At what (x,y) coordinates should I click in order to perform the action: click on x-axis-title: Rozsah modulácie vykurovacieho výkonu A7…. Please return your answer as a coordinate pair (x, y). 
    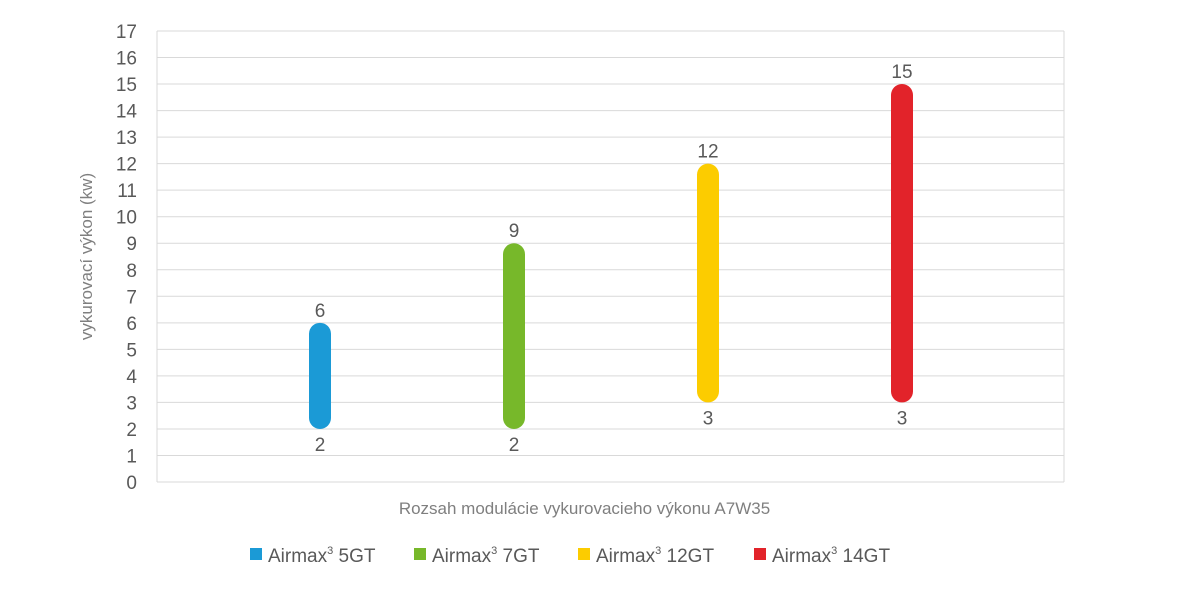
    Looking at the image, I should click on (584, 508).